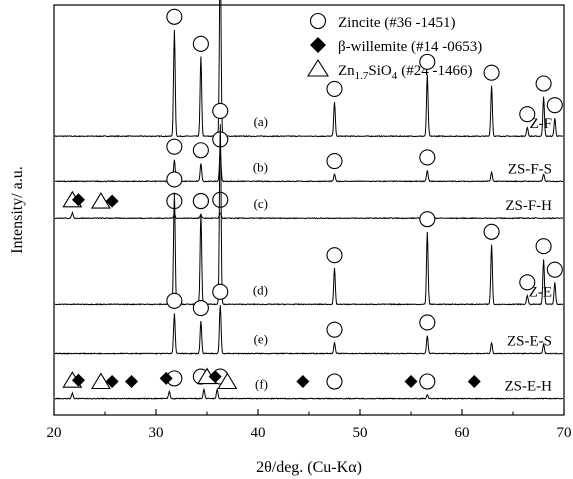 Image resolution: width=573 pixels, height=479 pixels. What do you see at coordinates (309, 167) in the screenshot?
I see `series-line-ZS-F-S` at bounding box center [309, 167].